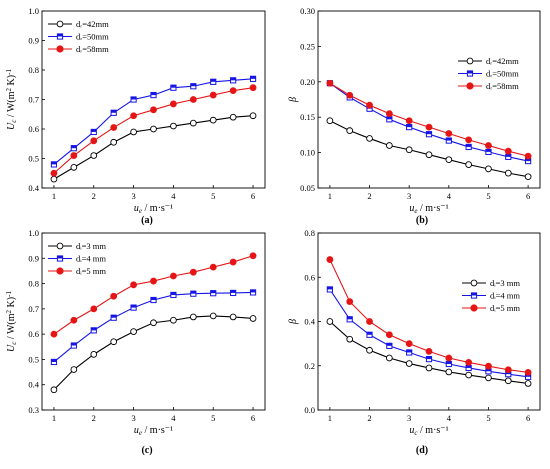  I want to click on legend-label: dᵢ=5 mm, so click(91, 271).